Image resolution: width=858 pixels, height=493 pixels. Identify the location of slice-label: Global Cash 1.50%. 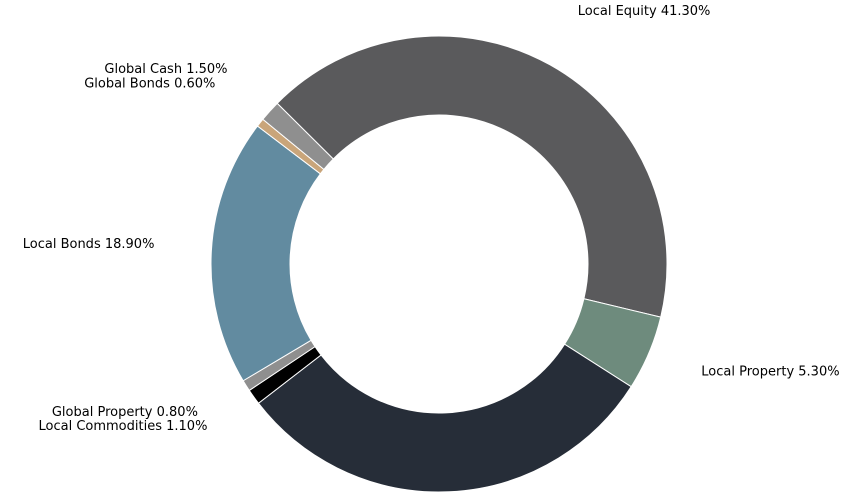
(165, 68).